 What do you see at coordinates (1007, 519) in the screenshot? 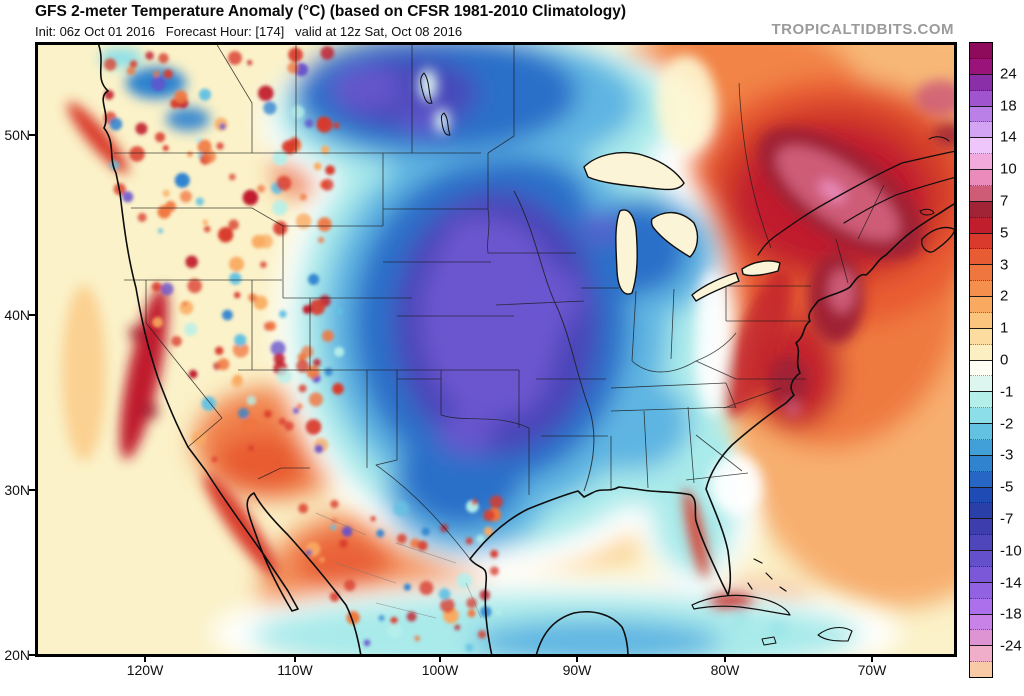
I see `colorbar-tick-label: -7` at bounding box center [1007, 519].